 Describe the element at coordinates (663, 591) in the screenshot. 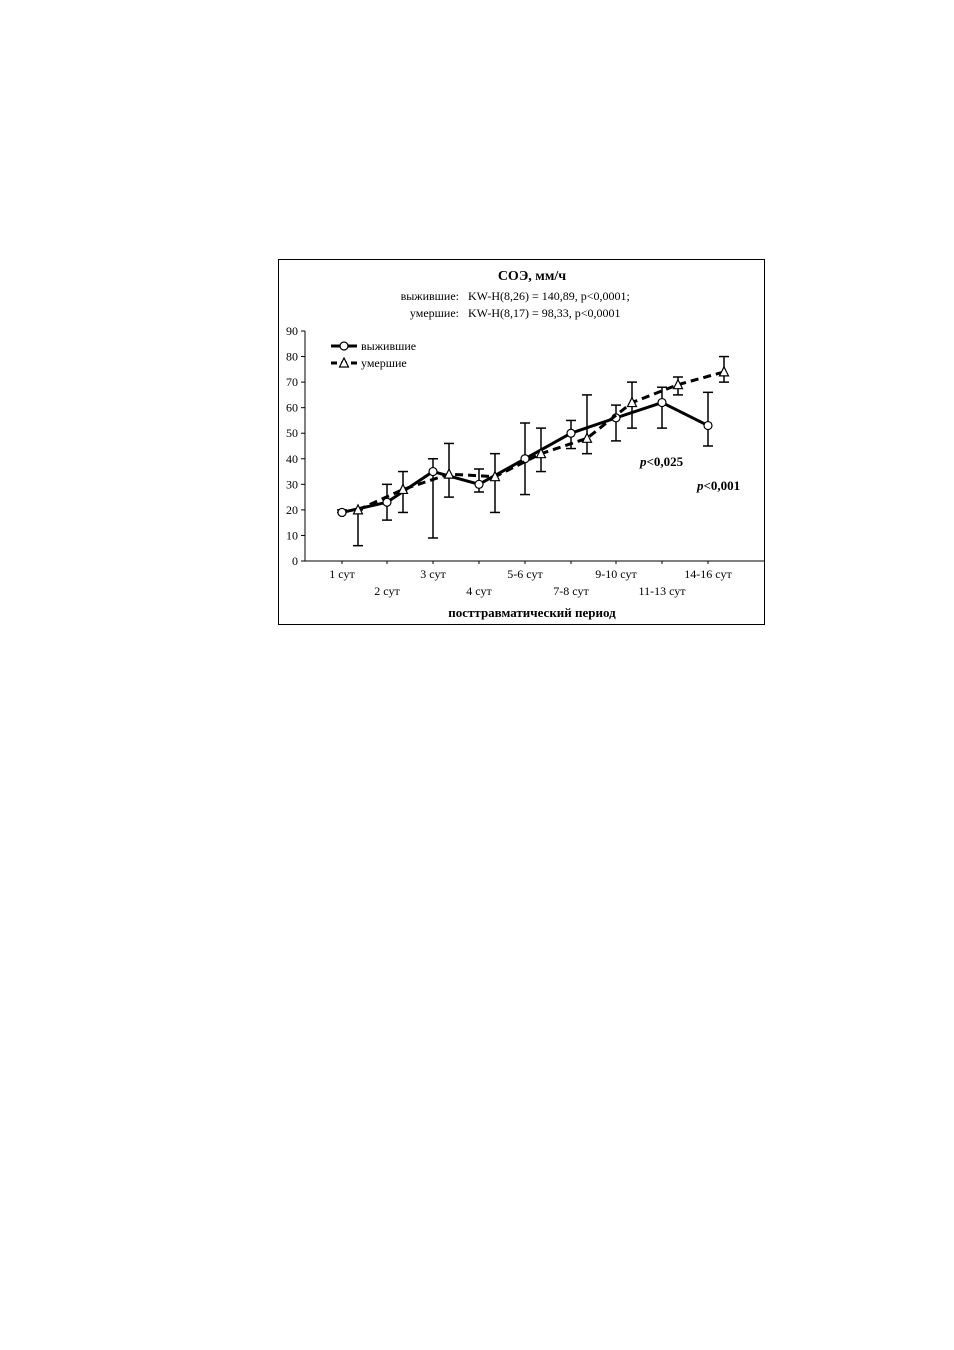

I see `x-tick-label: 11-13 сут` at that location.